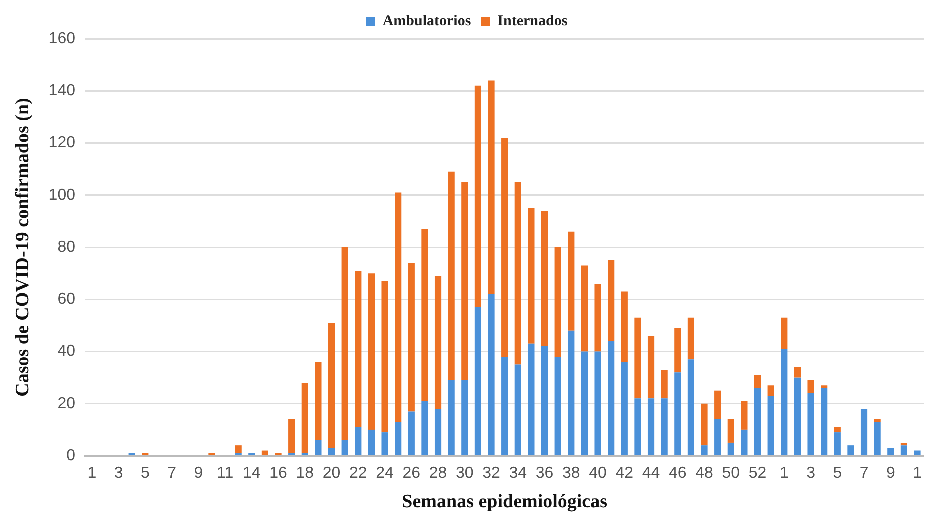 Image resolution: width=930 pixels, height=514 pixels. I want to click on x-tick-label: 14, so click(252, 473).